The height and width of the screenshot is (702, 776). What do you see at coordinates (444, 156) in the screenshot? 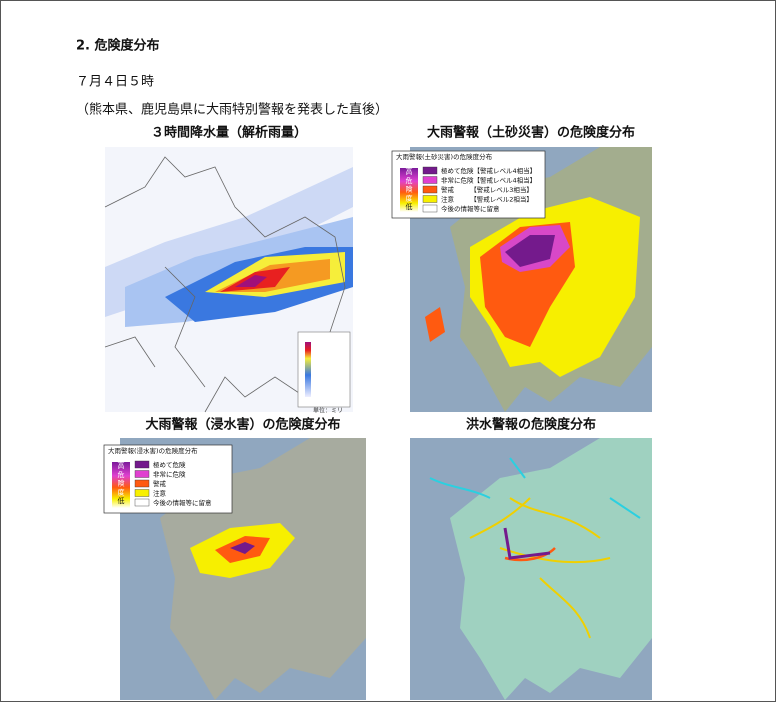
I see `legend-title: 大雨警報(土砂災害)の危険度分布` at bounding box center [444, 156].